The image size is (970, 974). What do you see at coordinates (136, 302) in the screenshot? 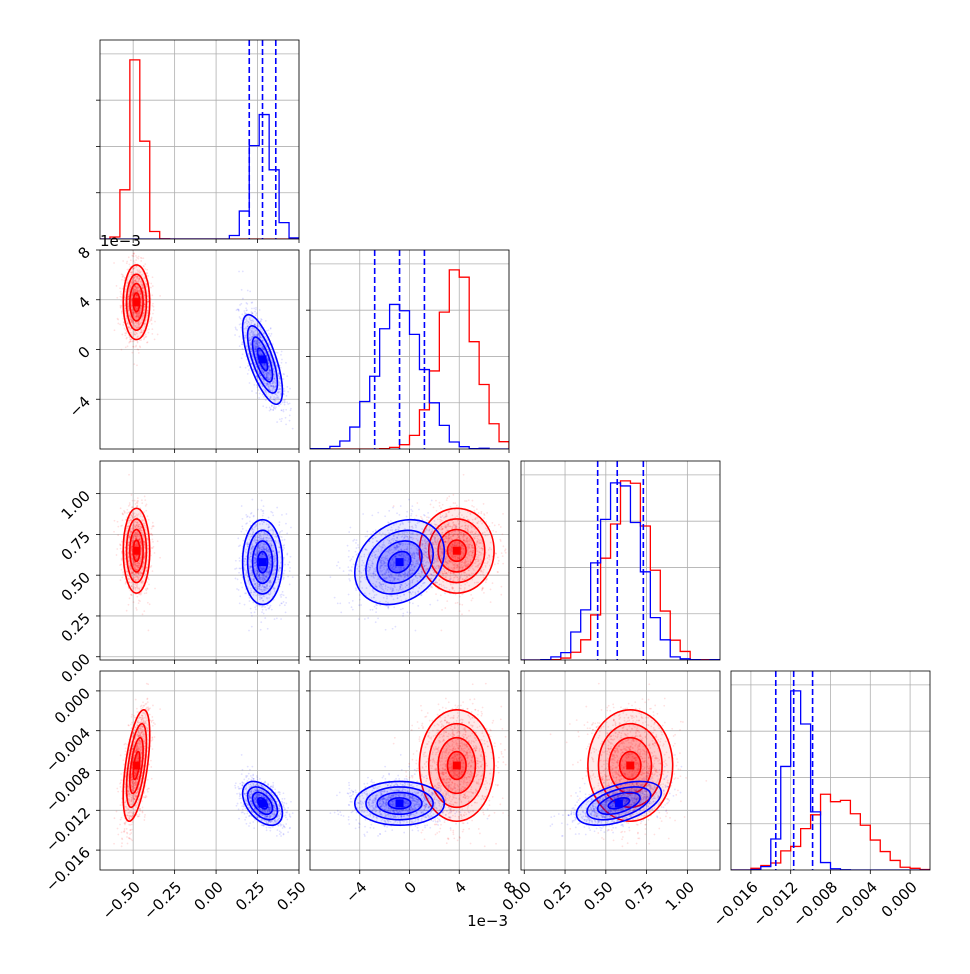
I see `density-peak-red` at bounding box center [136, 302].